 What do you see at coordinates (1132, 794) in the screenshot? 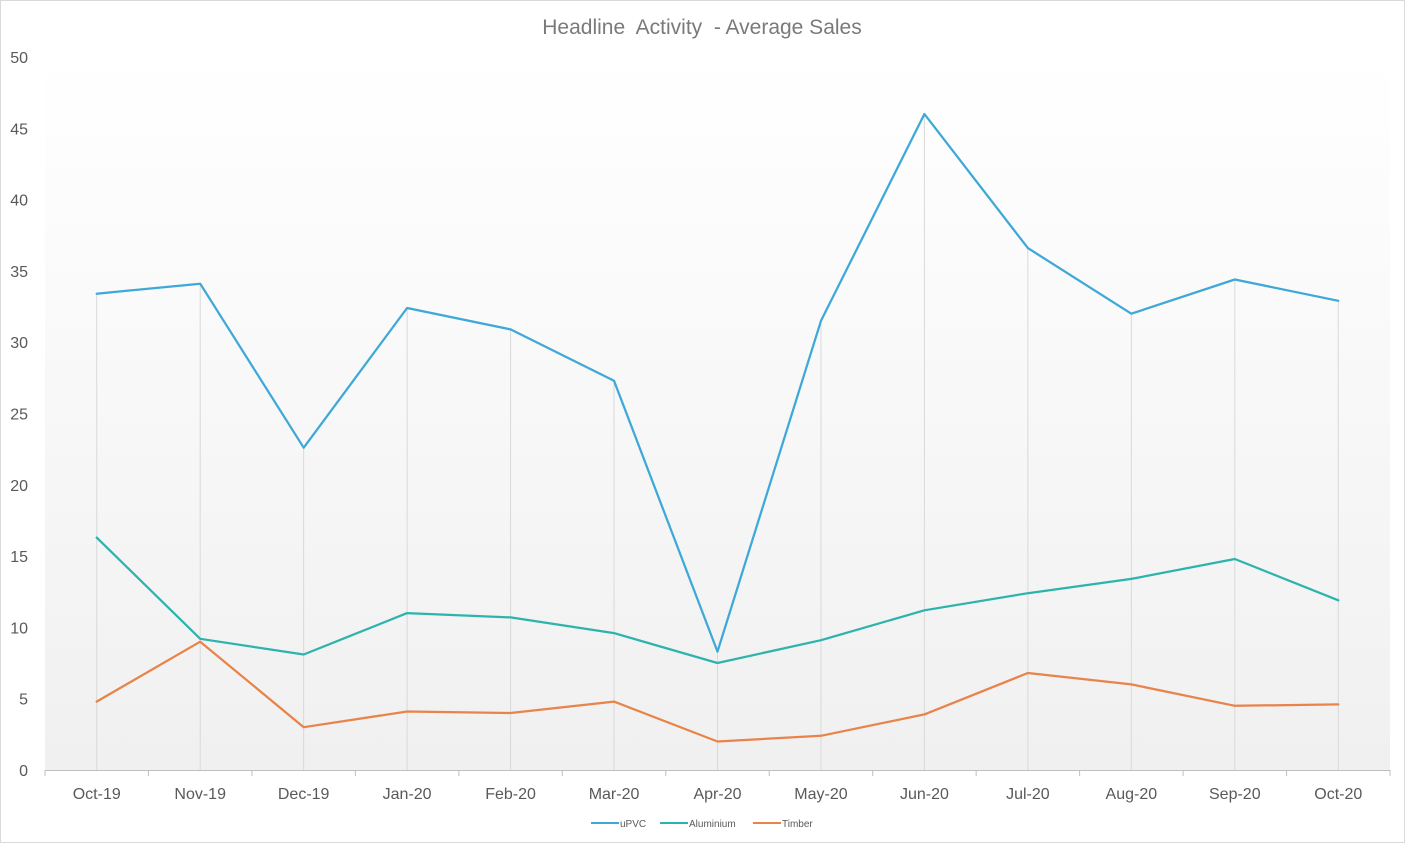
I see `x-tick-label: Aug-20` at bounding box center [1132, 794].